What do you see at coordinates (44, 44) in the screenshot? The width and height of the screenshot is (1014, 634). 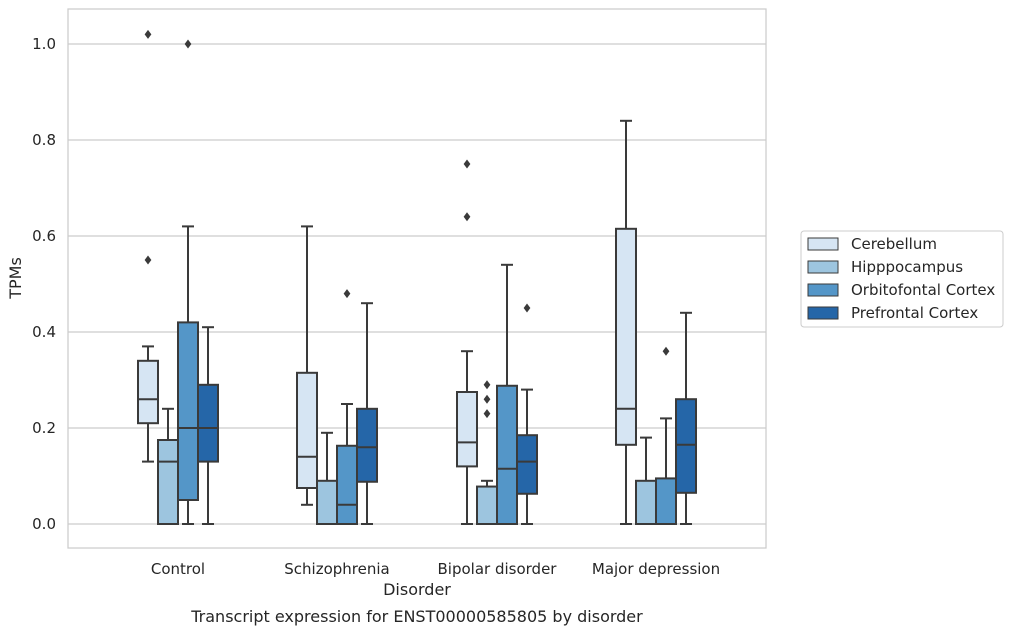 I see `y-tick-label: 1.0` at bounding box center [44, 44].